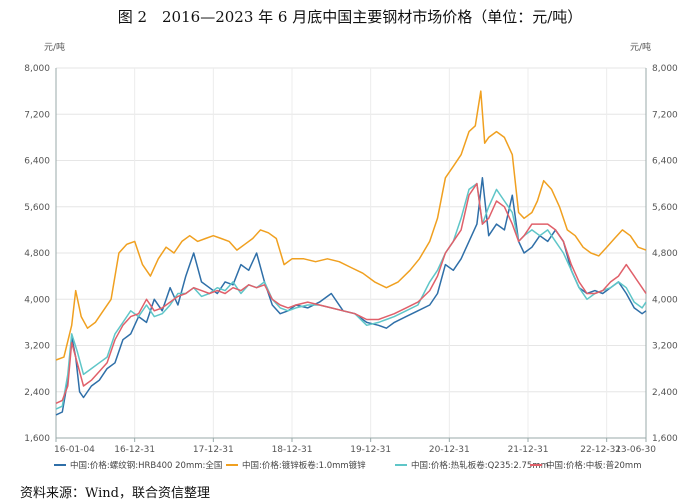 This screenshot has width=700, height=503. I want to click on y-tick-label-right: 3,200, so click(665, 347).